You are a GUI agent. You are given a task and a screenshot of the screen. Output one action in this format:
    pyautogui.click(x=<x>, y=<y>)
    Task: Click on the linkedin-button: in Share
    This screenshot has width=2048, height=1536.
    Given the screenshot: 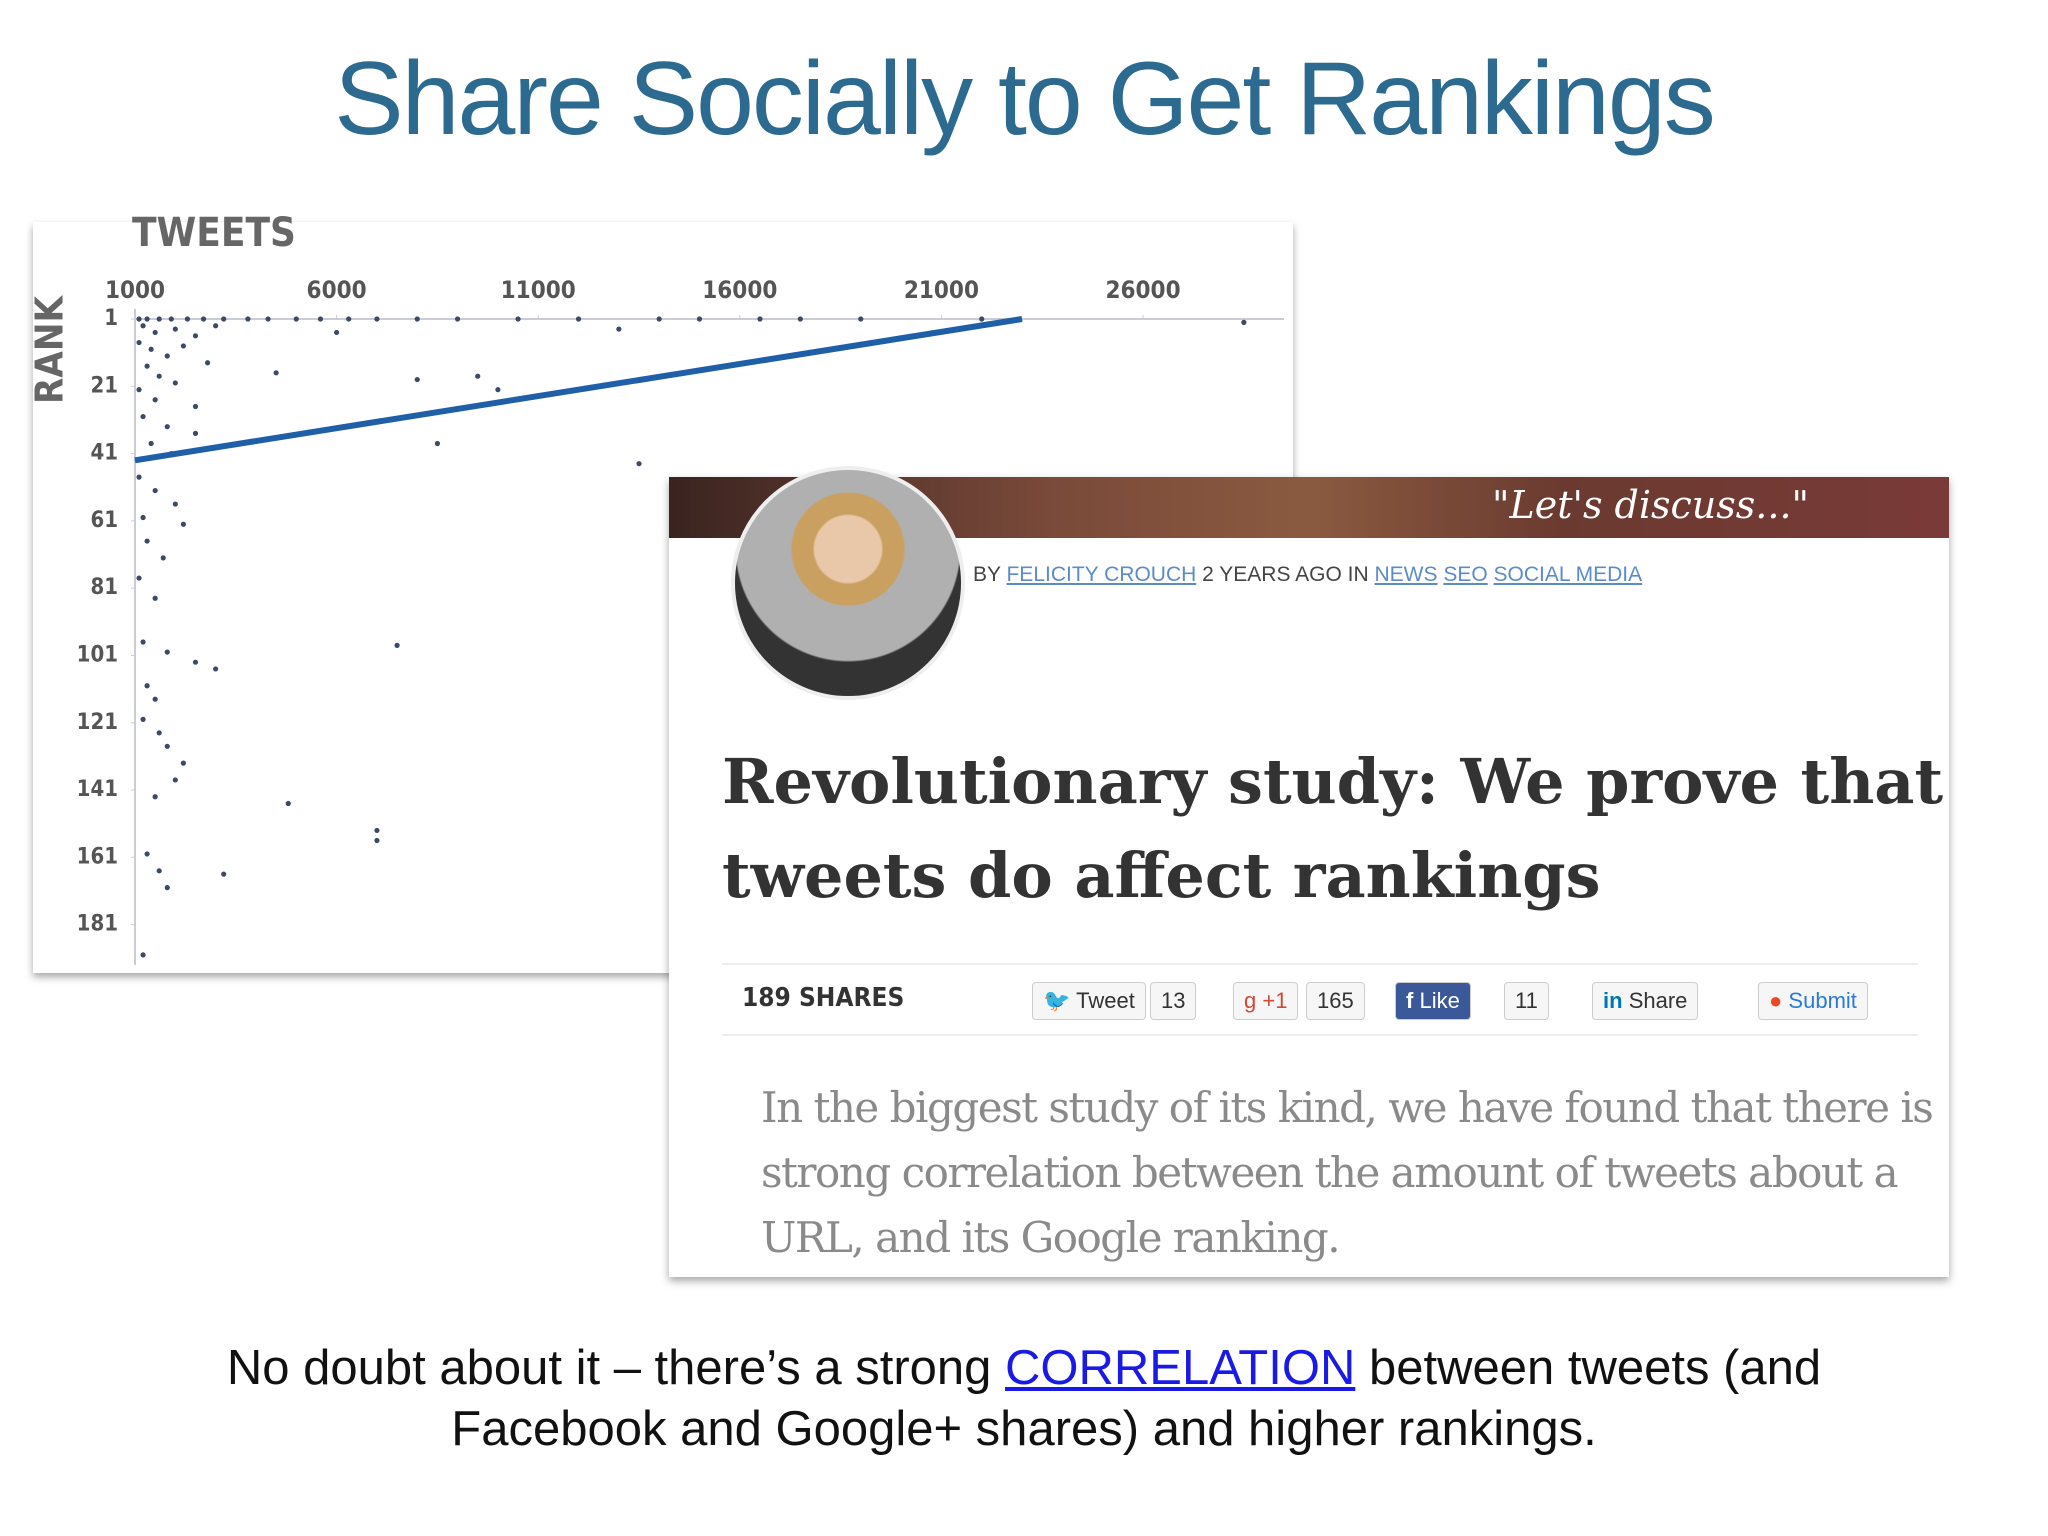 What is the action you would take?
    pyautogui.click(x=1645, y=1001)
    